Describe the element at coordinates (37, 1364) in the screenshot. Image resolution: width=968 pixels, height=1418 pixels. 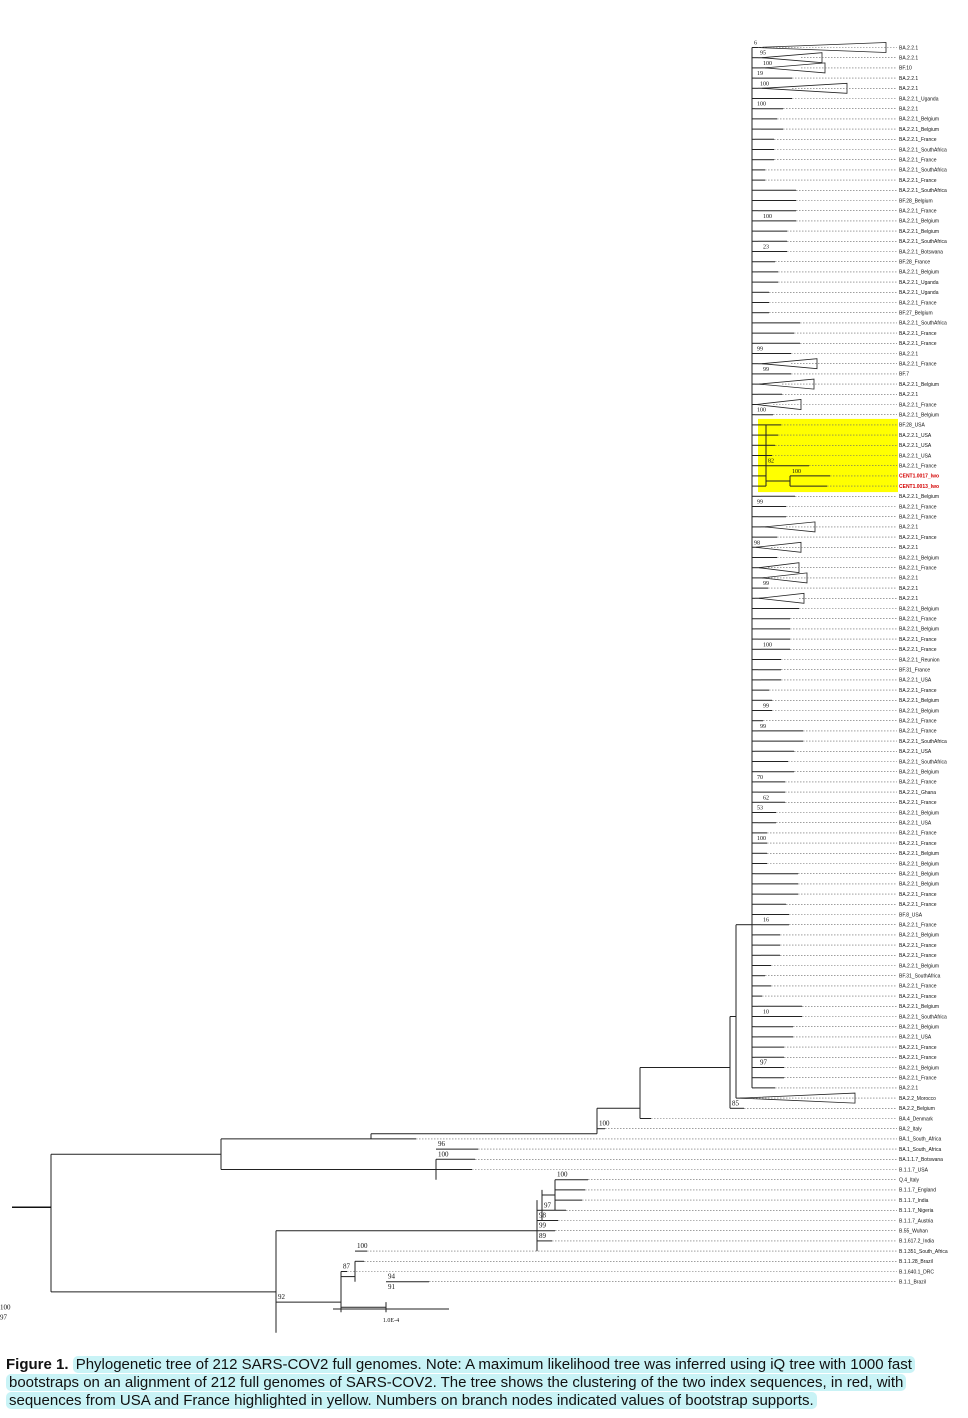
I see `figure-caption-lead: Figure 1.` at that location.